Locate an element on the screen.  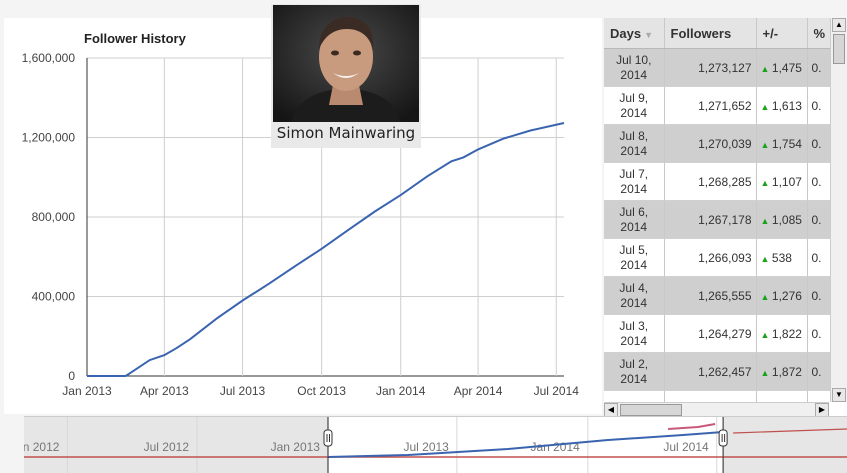
profile-name: Simon Mainwaring is located at coordinates (346, 133).